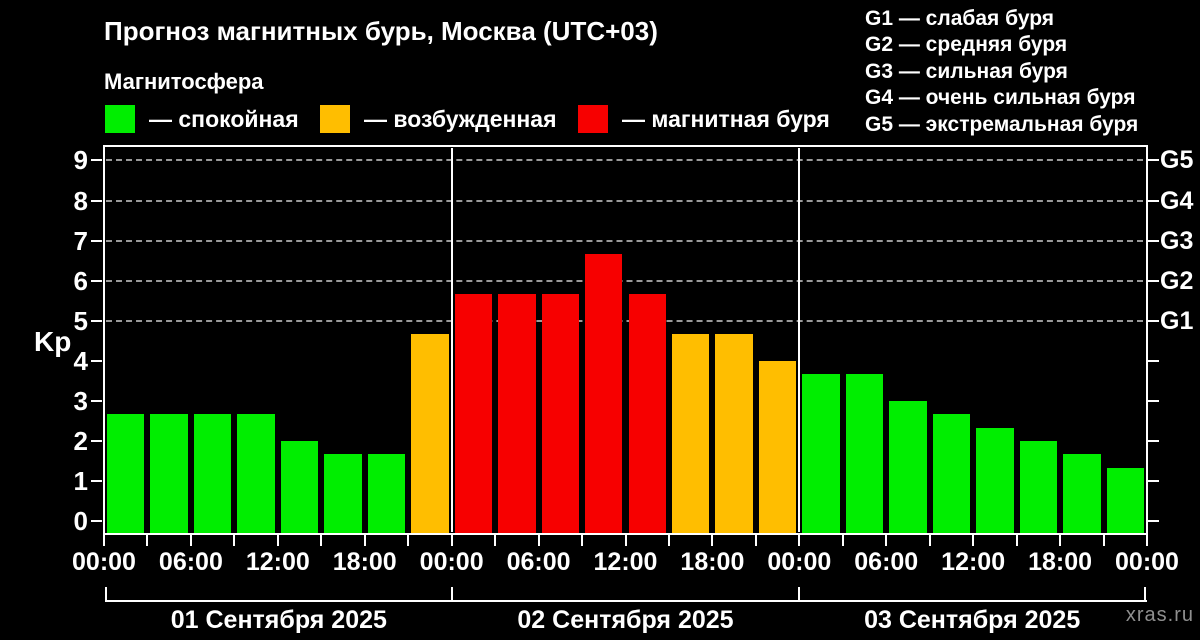 Image resolution: width=1200 pixels, height=640 pixels. Describe the element at coordinates (80, 521) in the screenshot. I see `y-tick-label: 0` at that location.